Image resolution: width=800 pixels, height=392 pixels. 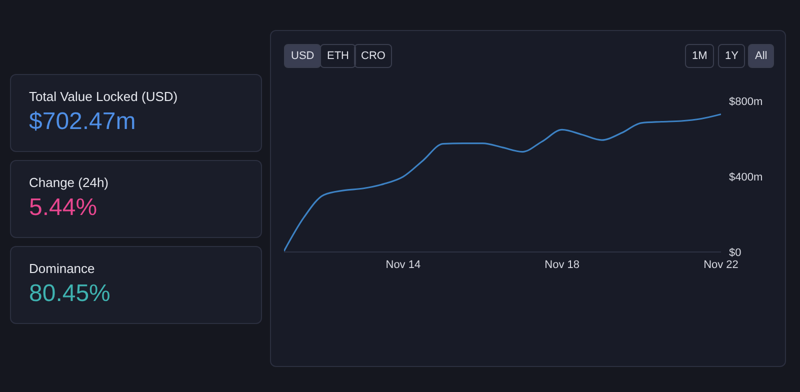 What do you see at coordinates (303, 56) in the screenshot?
I see `text: USD` at bounding box center [303, 56].